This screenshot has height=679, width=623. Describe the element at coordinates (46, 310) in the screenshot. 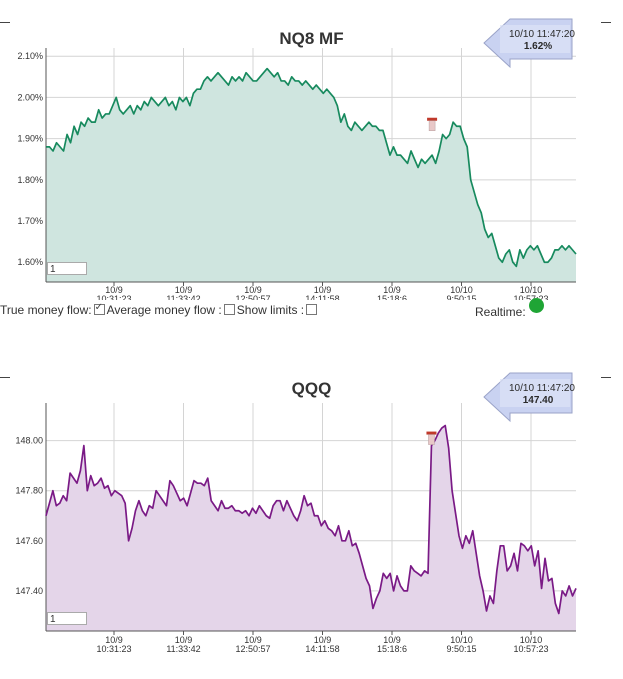

I see `true-money-flow-label: True money flow:` at that location.